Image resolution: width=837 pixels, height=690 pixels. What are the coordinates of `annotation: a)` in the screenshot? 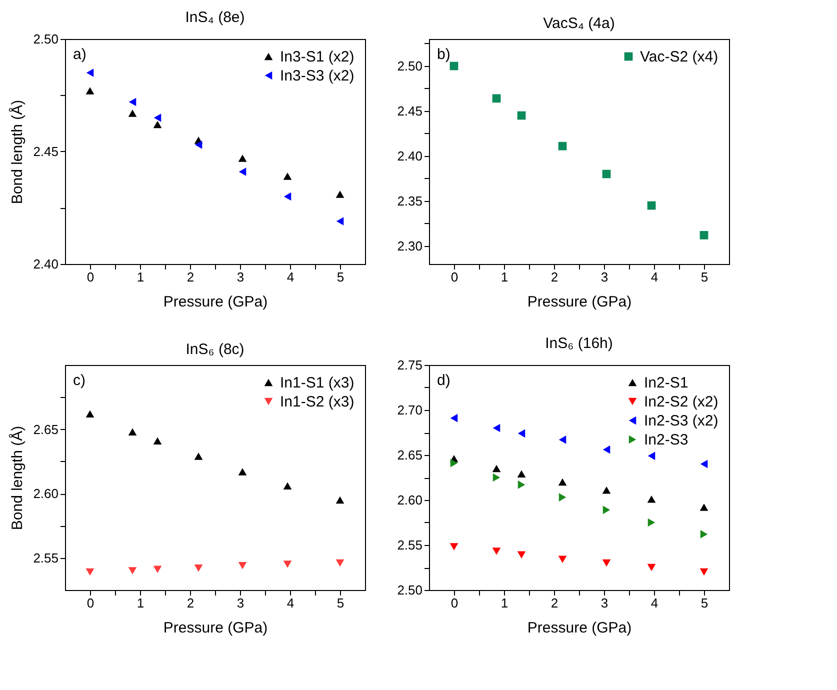 It's located at (79, 54).